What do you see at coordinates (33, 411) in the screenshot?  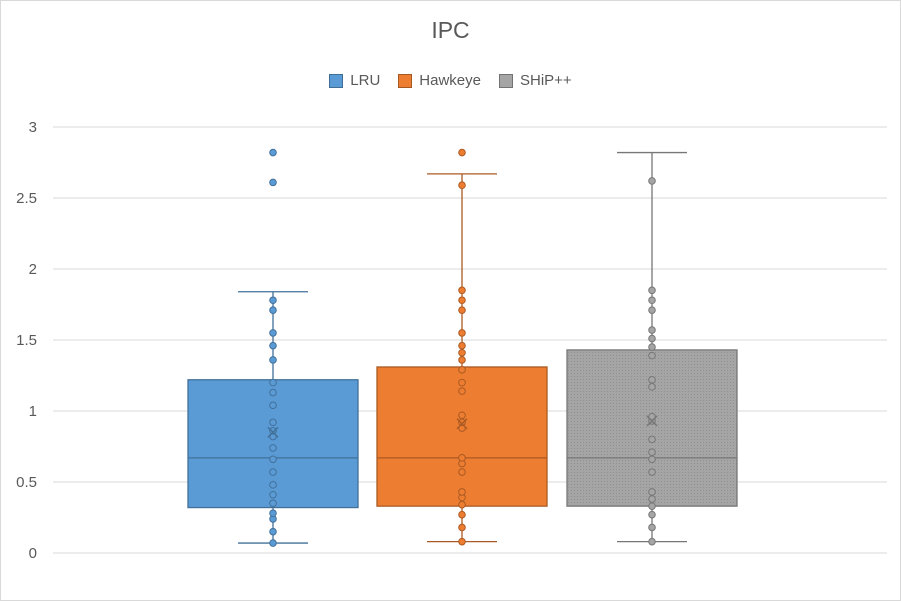 I see `y-tick-label-2: 1` at bounding box center [33, 411].